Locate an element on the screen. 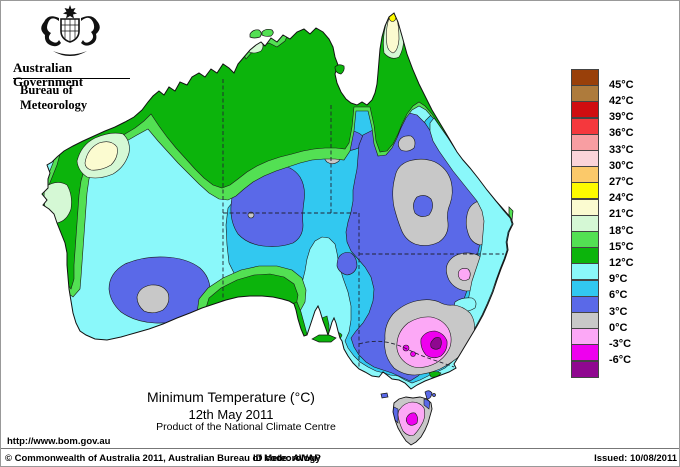 Image resolution: width=680 pixels, height=467 pixels. id-code: ID code: AWAP is located at coordinates (287, 458).